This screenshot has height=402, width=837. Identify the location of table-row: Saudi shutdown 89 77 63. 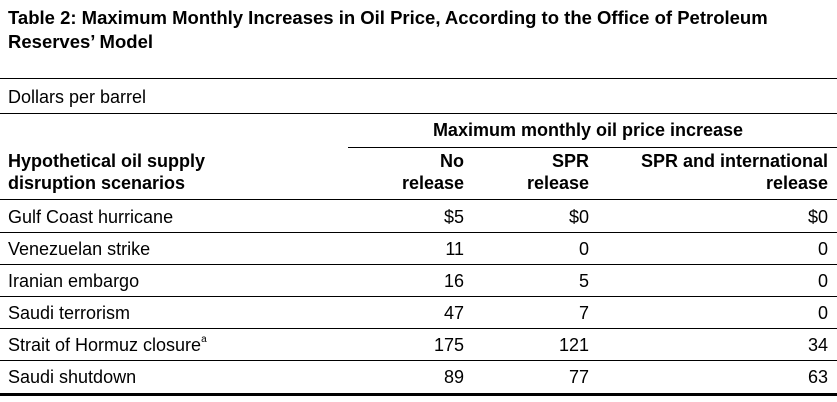
(418, 377).